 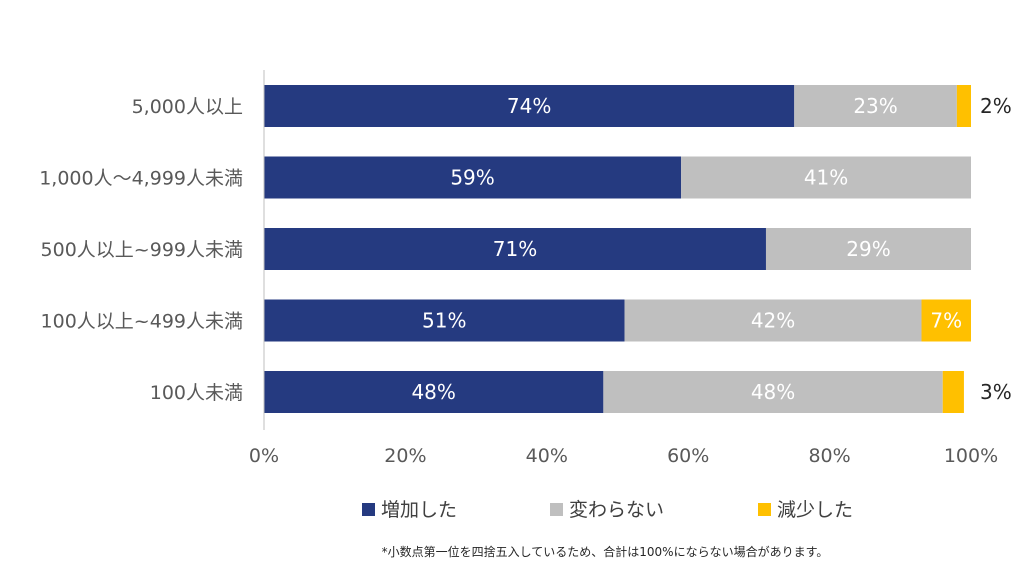 I want to click on data-label: 3%, so click(x=996, y=392).